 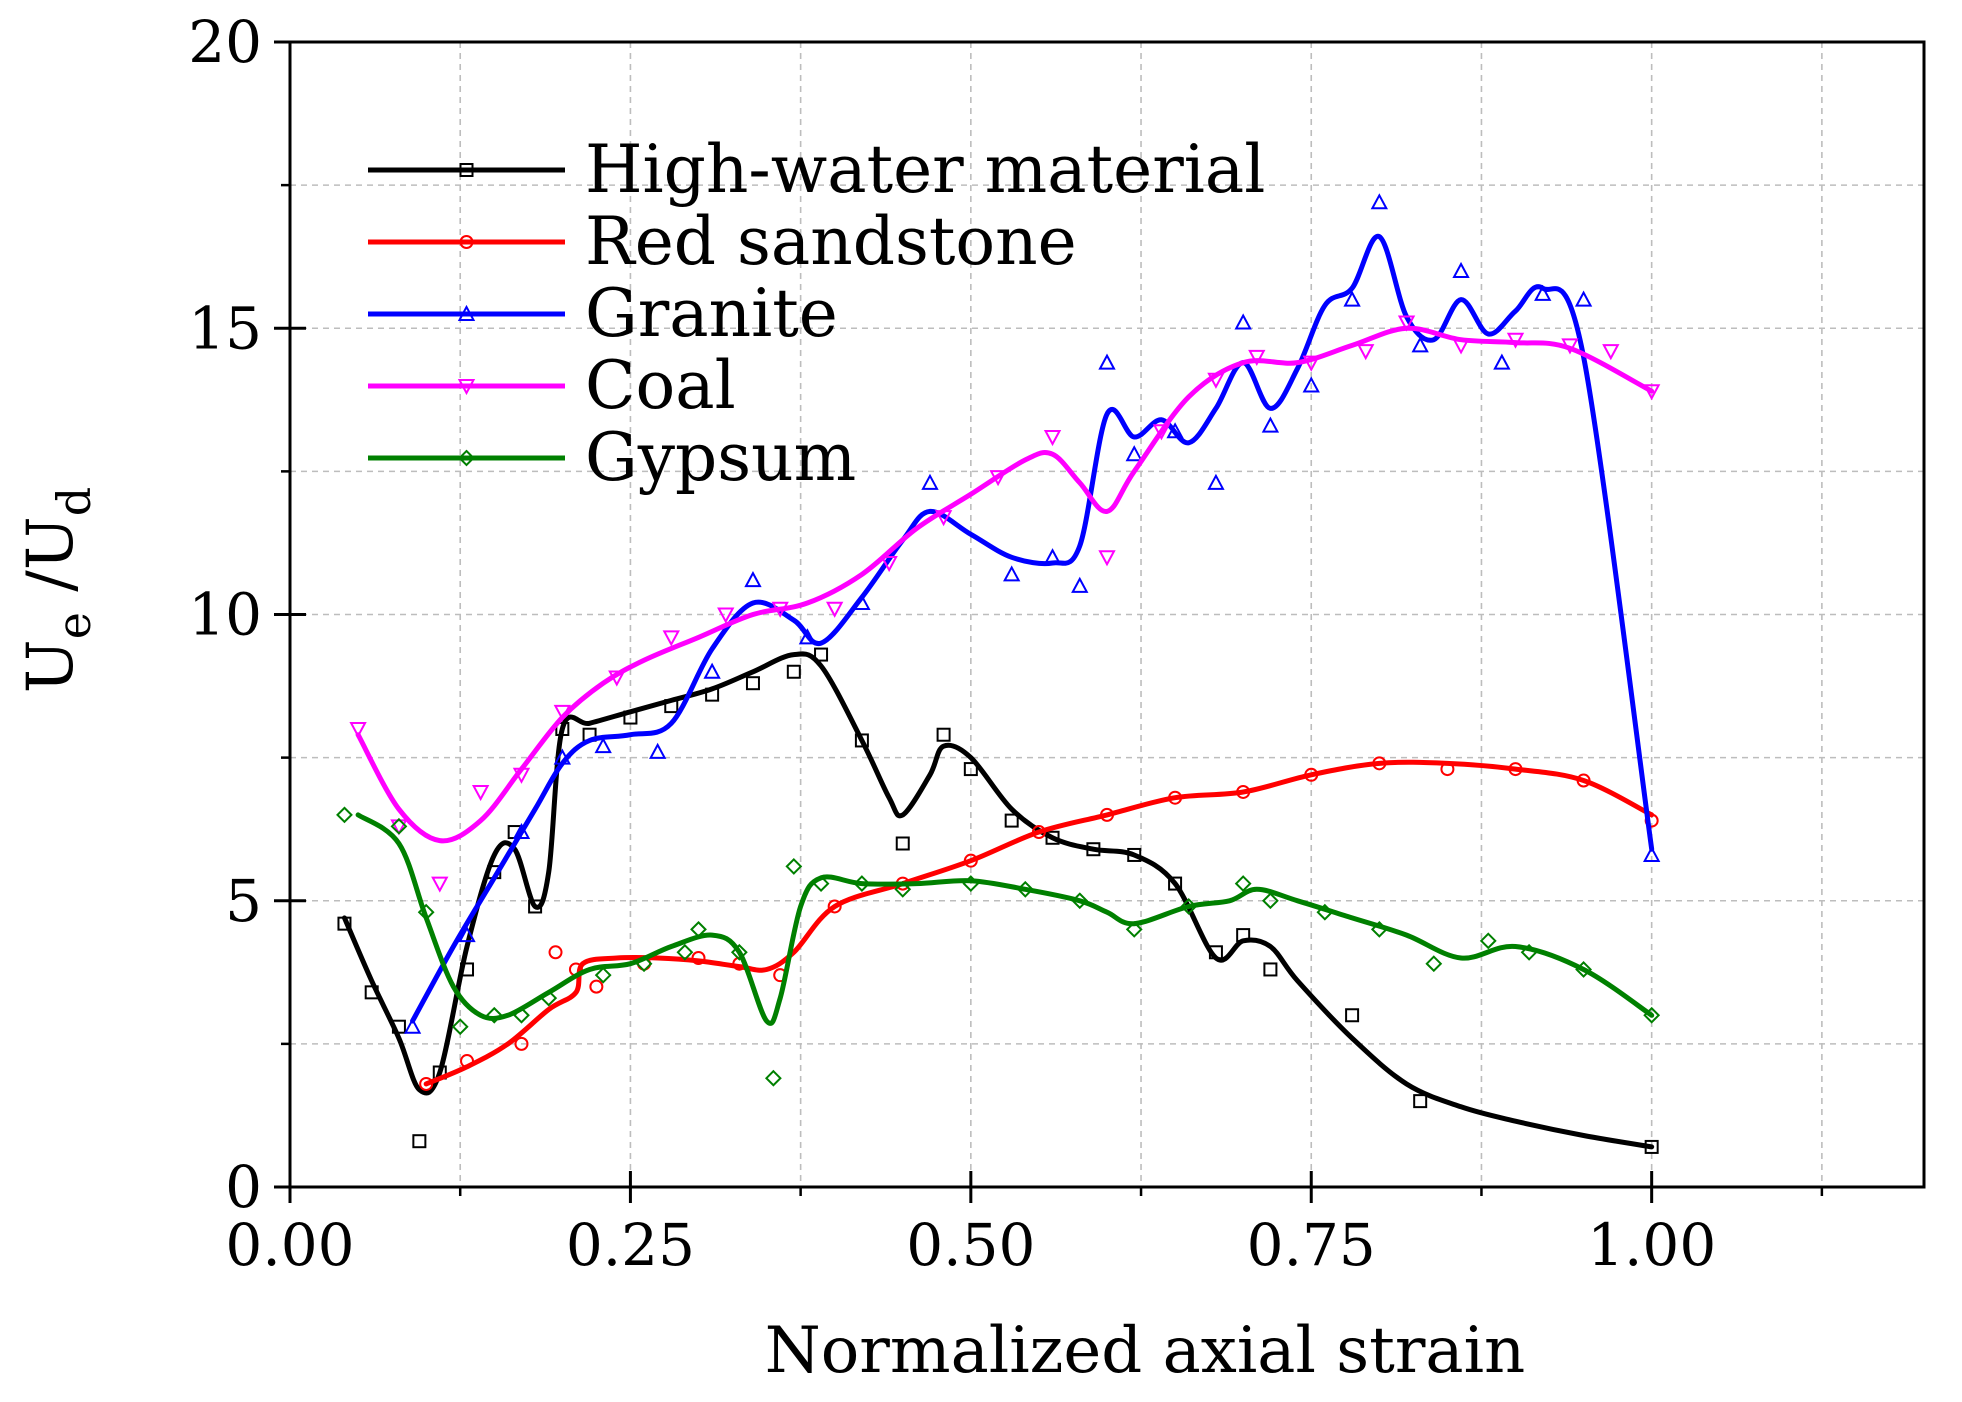 I want to click on legend-label: High-water material, so click(x=925, y=169).